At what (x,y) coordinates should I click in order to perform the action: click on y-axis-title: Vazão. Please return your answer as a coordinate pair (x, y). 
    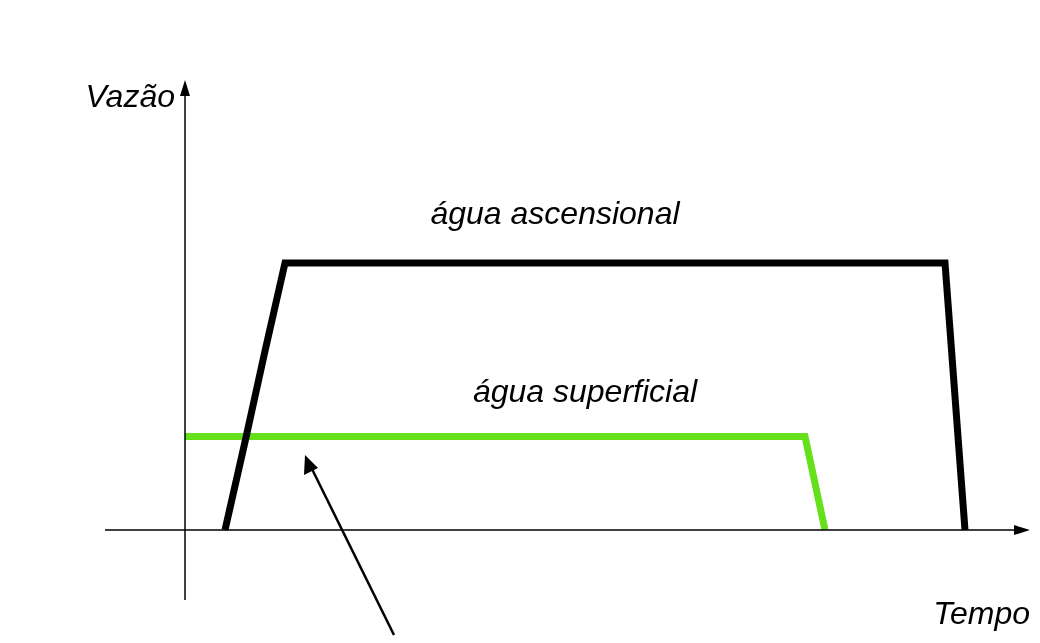
    Looking at the image, I should click on (130, 95).